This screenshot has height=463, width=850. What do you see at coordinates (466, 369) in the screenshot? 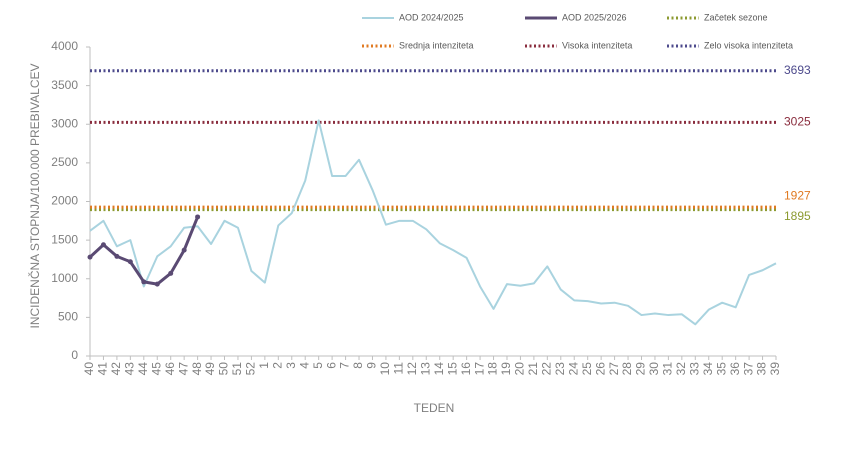
I see `x-tick-label: 16` at bounding box center [466, 369].